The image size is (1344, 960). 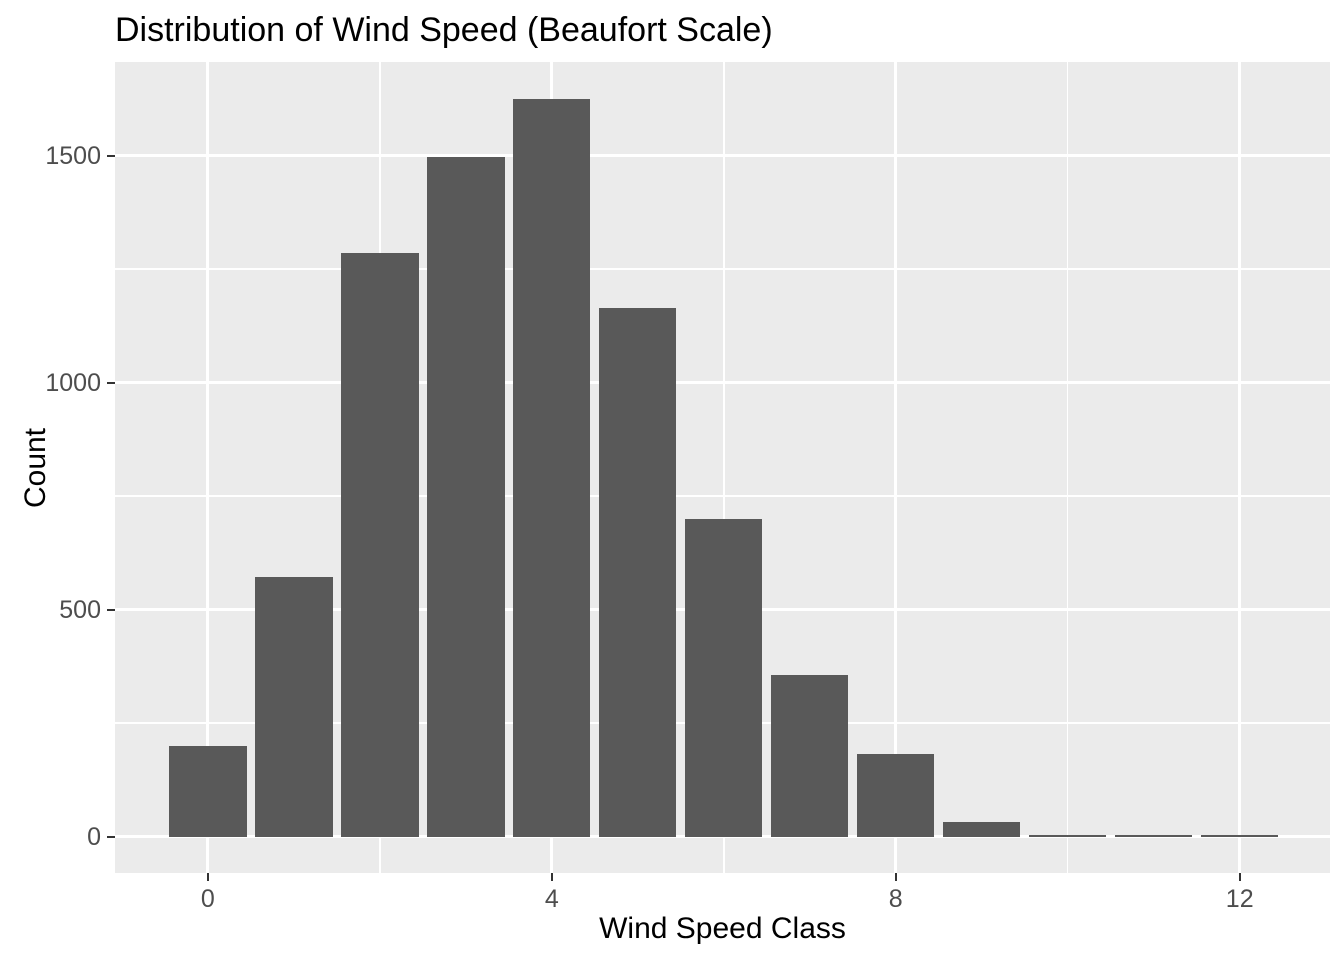 I want to click on y-axis-title-text: Count, so click(x=35, y=467).